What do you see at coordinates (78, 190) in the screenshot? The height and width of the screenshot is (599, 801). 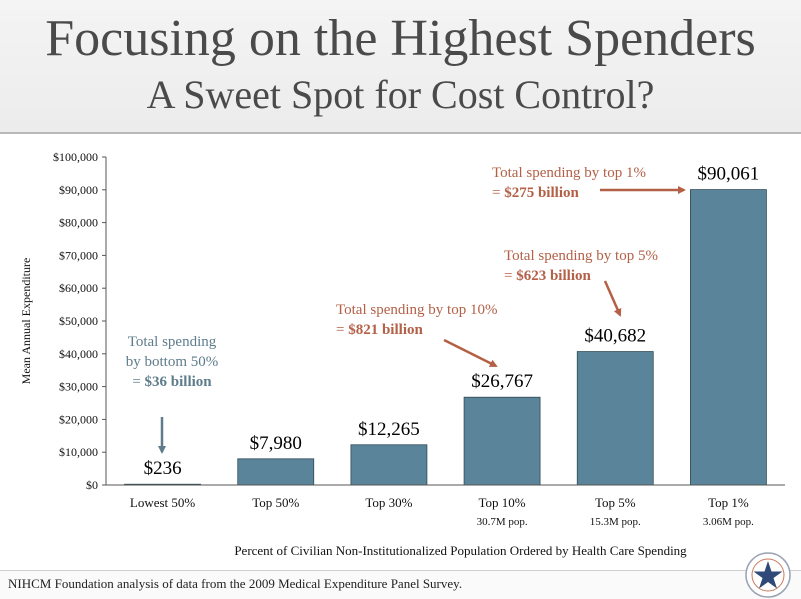 I see `y-tick-label: $90,000` at bounding box center [78, 190].